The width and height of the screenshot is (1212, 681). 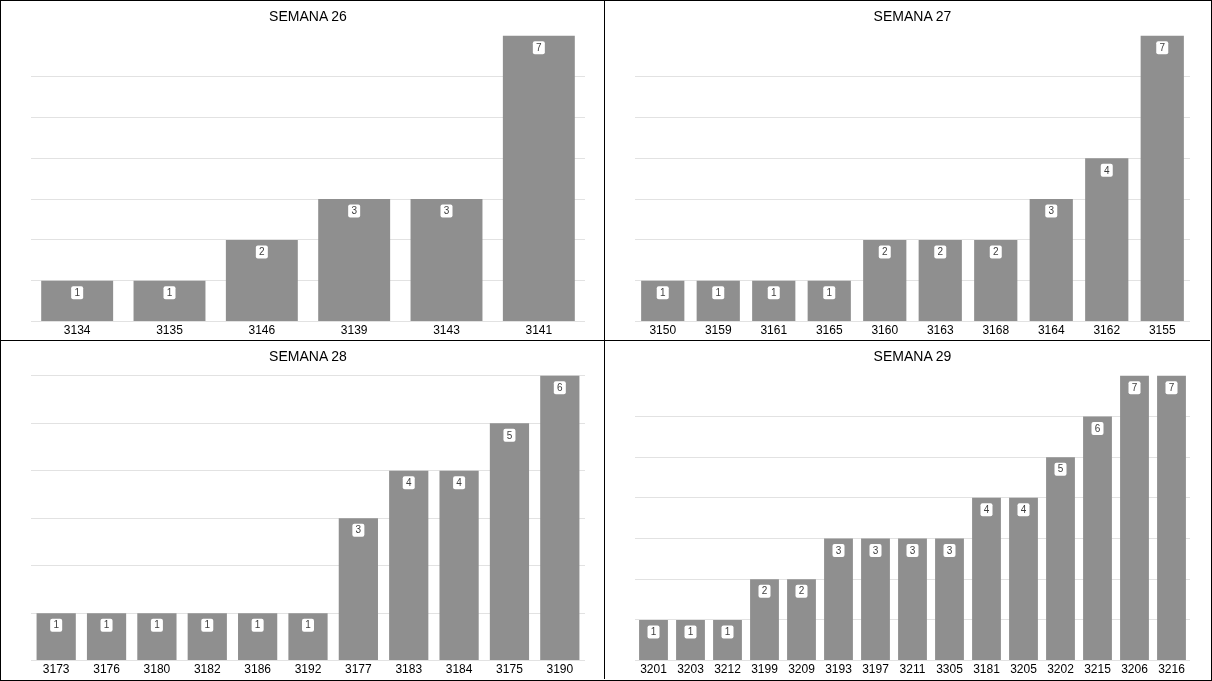 I want to click on x-tick-label: 3182, so click(x=207, y=669).